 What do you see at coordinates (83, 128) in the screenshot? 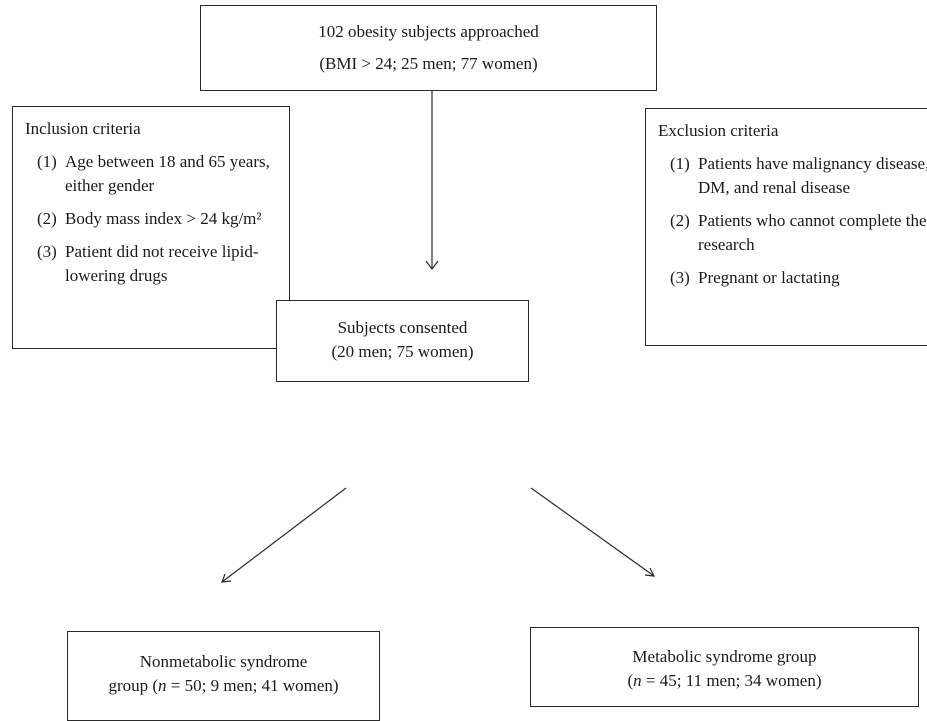
I see `inclusion-title: Inclusion criteria` at bounding box center [83, 128].